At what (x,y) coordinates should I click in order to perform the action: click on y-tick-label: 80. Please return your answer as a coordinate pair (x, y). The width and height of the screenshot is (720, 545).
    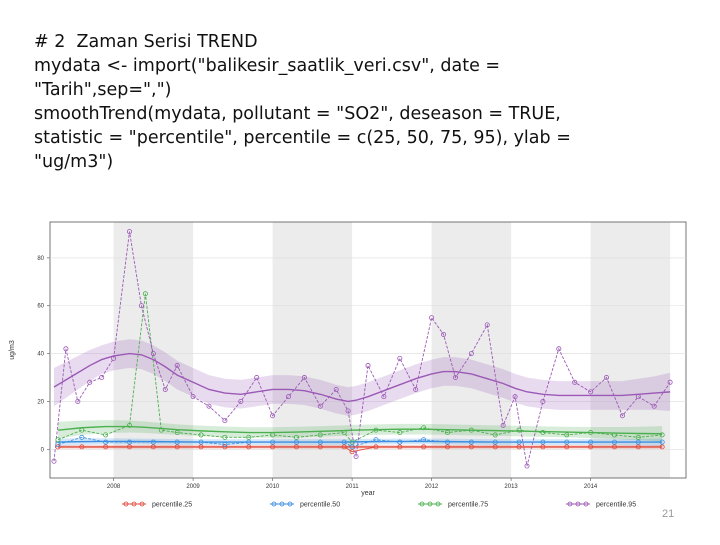
    Looking at the image, I should click on (40, 259).